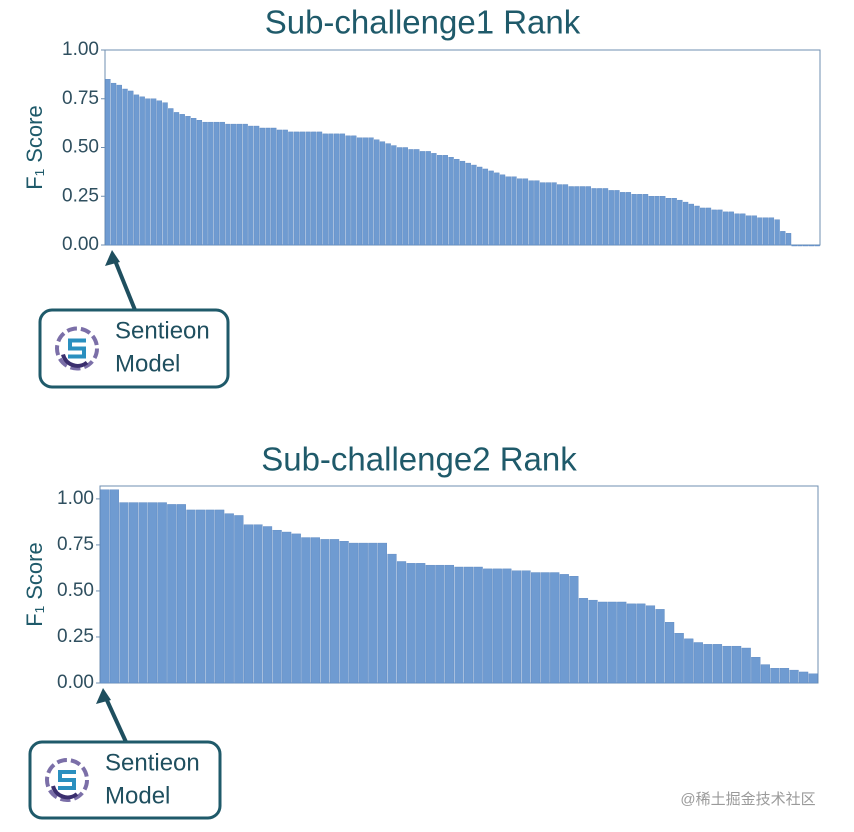  Describe the element at coordinates (75, 636) in the screenshot. I see `y-tick-label: 0.25` at that location.